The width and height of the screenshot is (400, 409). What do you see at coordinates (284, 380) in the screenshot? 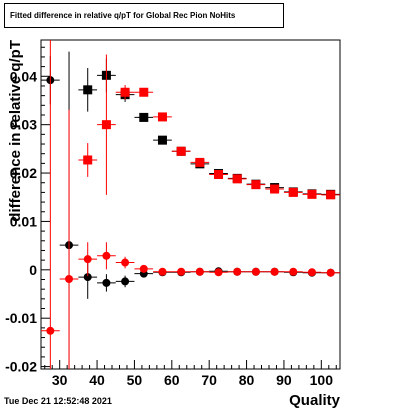
I see `x-tick-label: 90` at bounding box center [284, 380].